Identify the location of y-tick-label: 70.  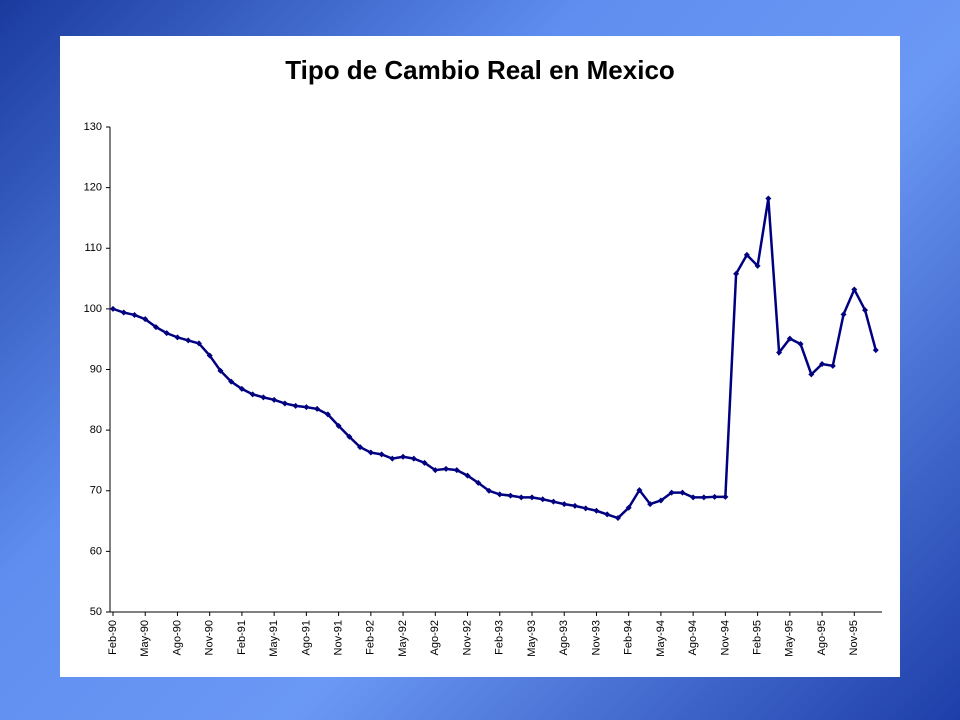
(96, 491).